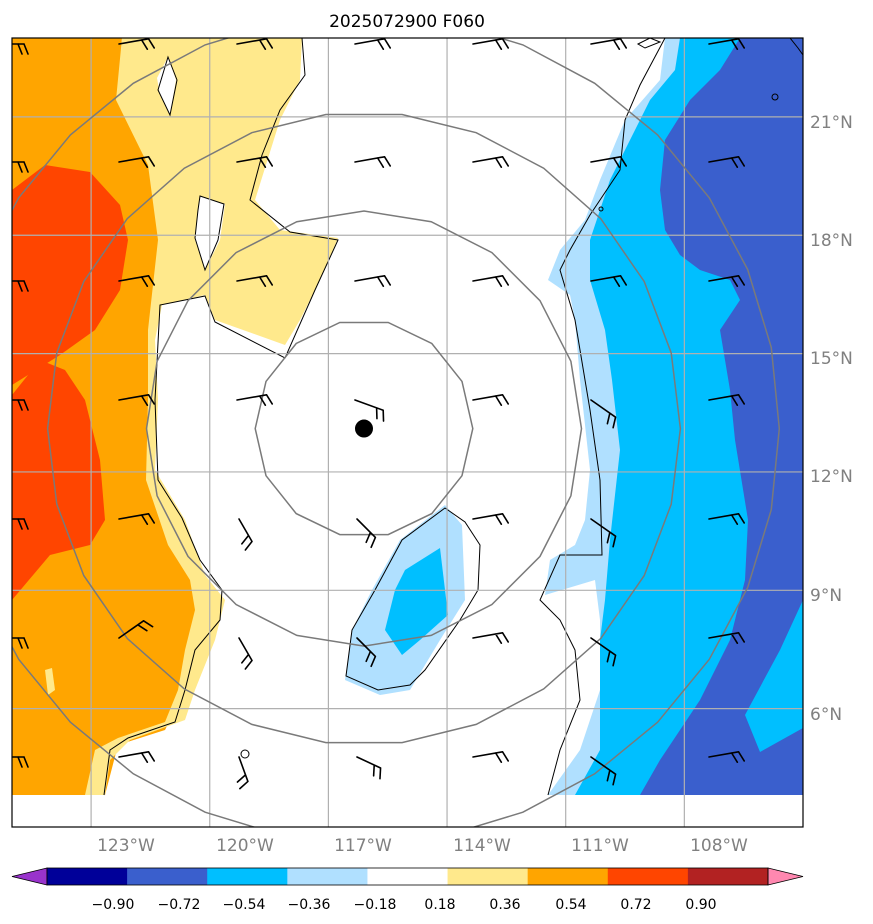 The width and height of the screenshot is (873, 924). What do you see at coordinates (407, 811) in the screenshot?
I see `bottom-blank-strip` at bounding box center [407, 811].